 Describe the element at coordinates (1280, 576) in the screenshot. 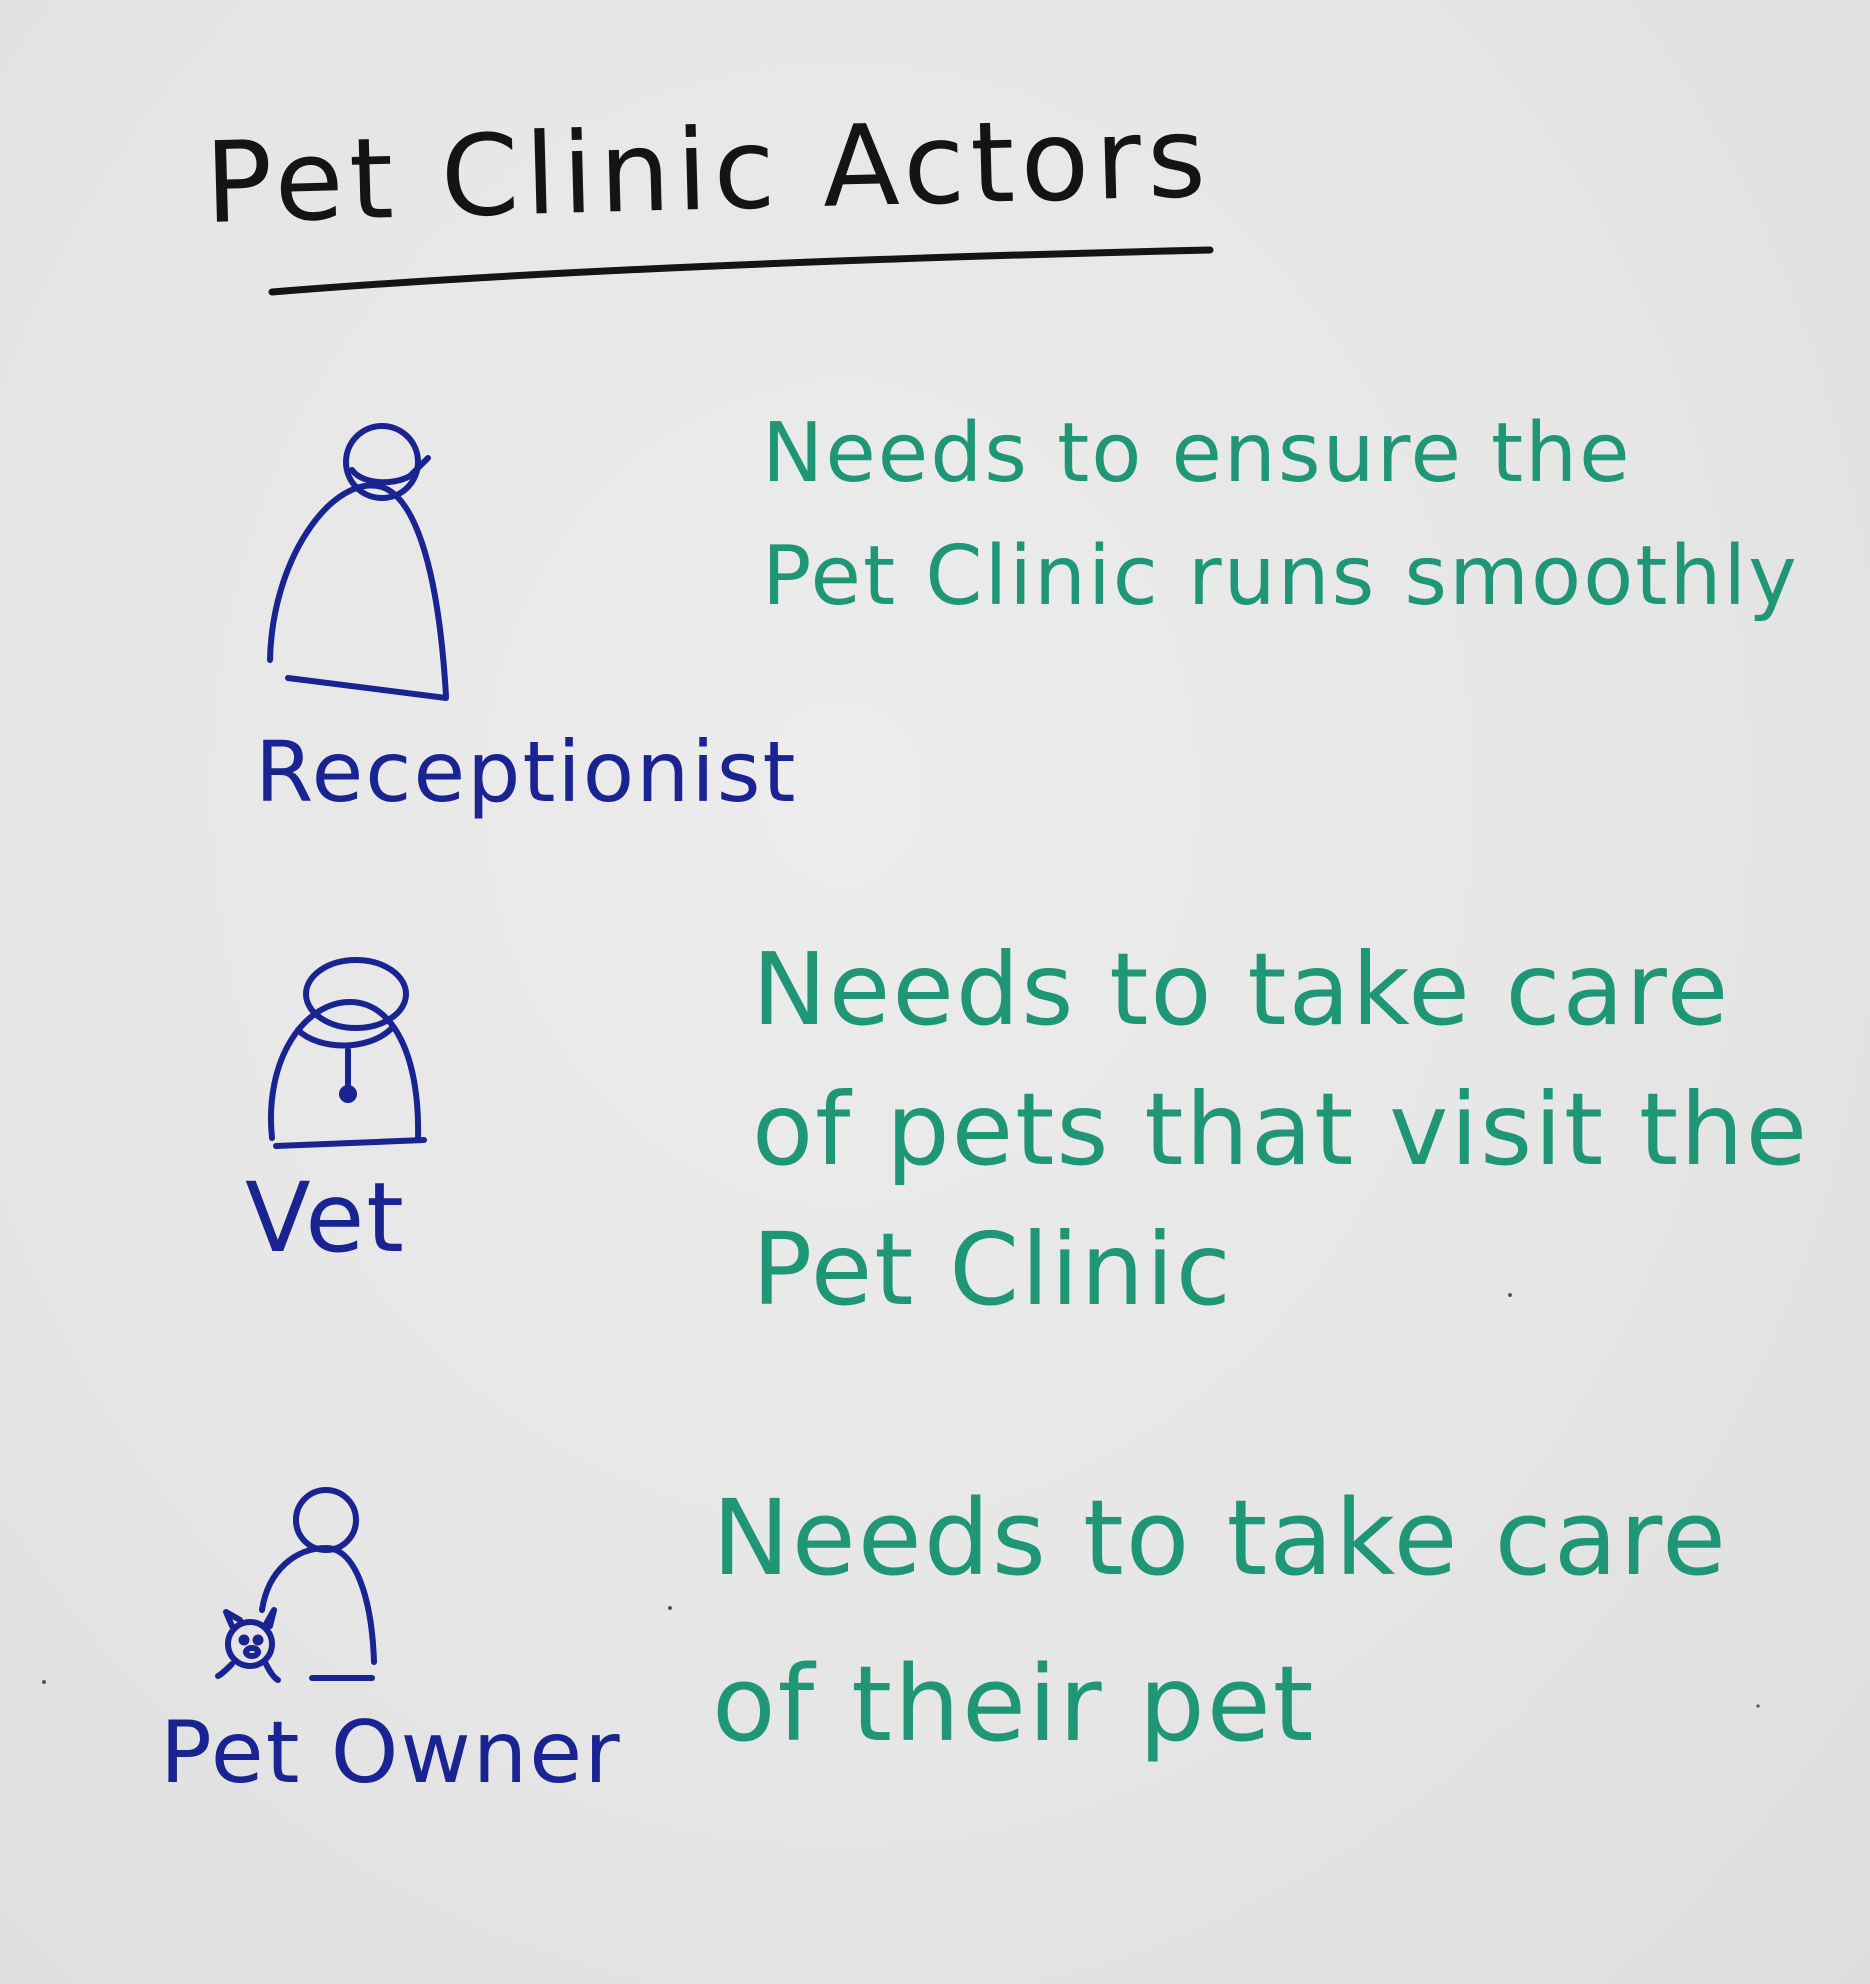

I see `need-line: Pet Clinic runs smoothly` at that location.